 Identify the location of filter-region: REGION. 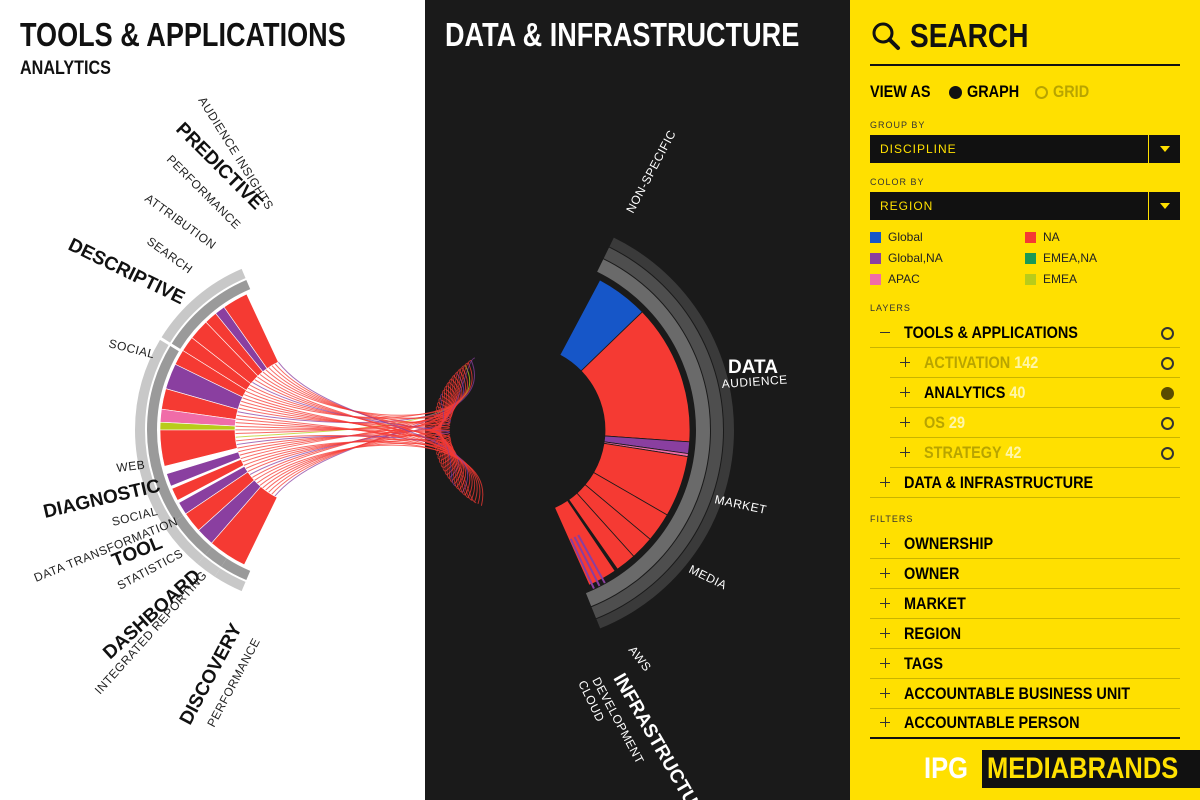
(1025, 634).